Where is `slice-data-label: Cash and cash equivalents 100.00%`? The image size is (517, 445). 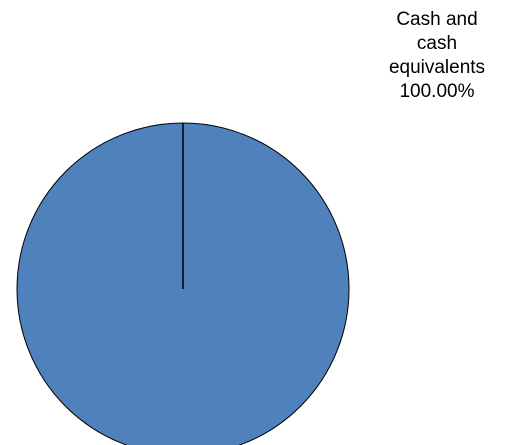
slice-data-label: Cash and cash equivalents 100.00% is located at coordinates (437, 56).